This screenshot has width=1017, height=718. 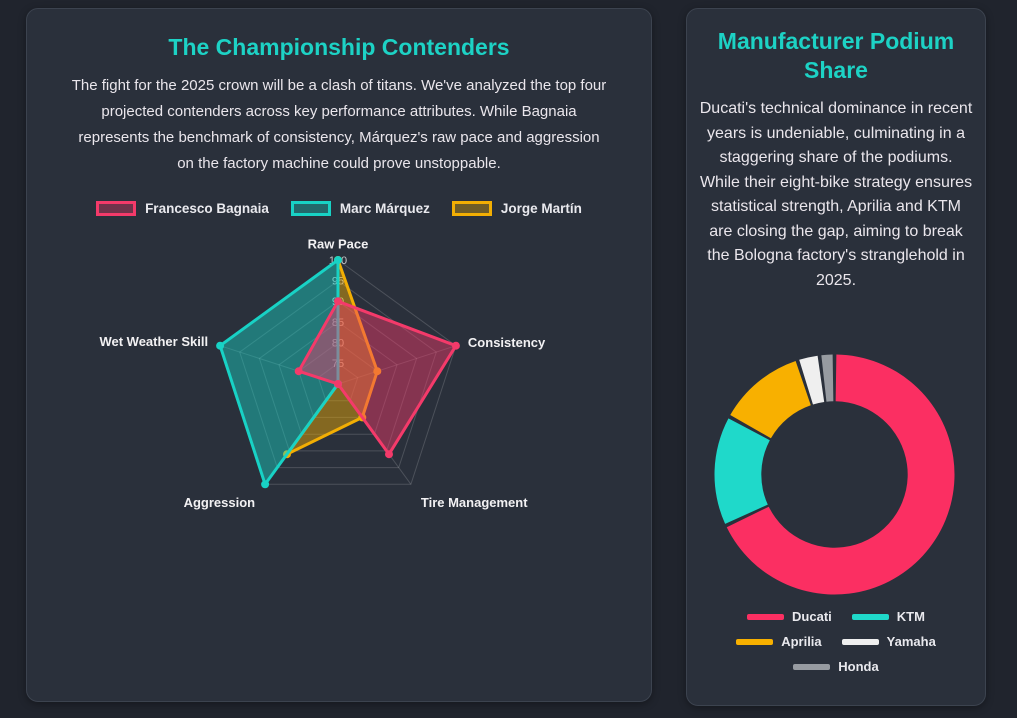 What do you see at coordinates (860, 641) in the screenshot?
I see `legend-swatch-yamaha` at bounding box center [860, 641].